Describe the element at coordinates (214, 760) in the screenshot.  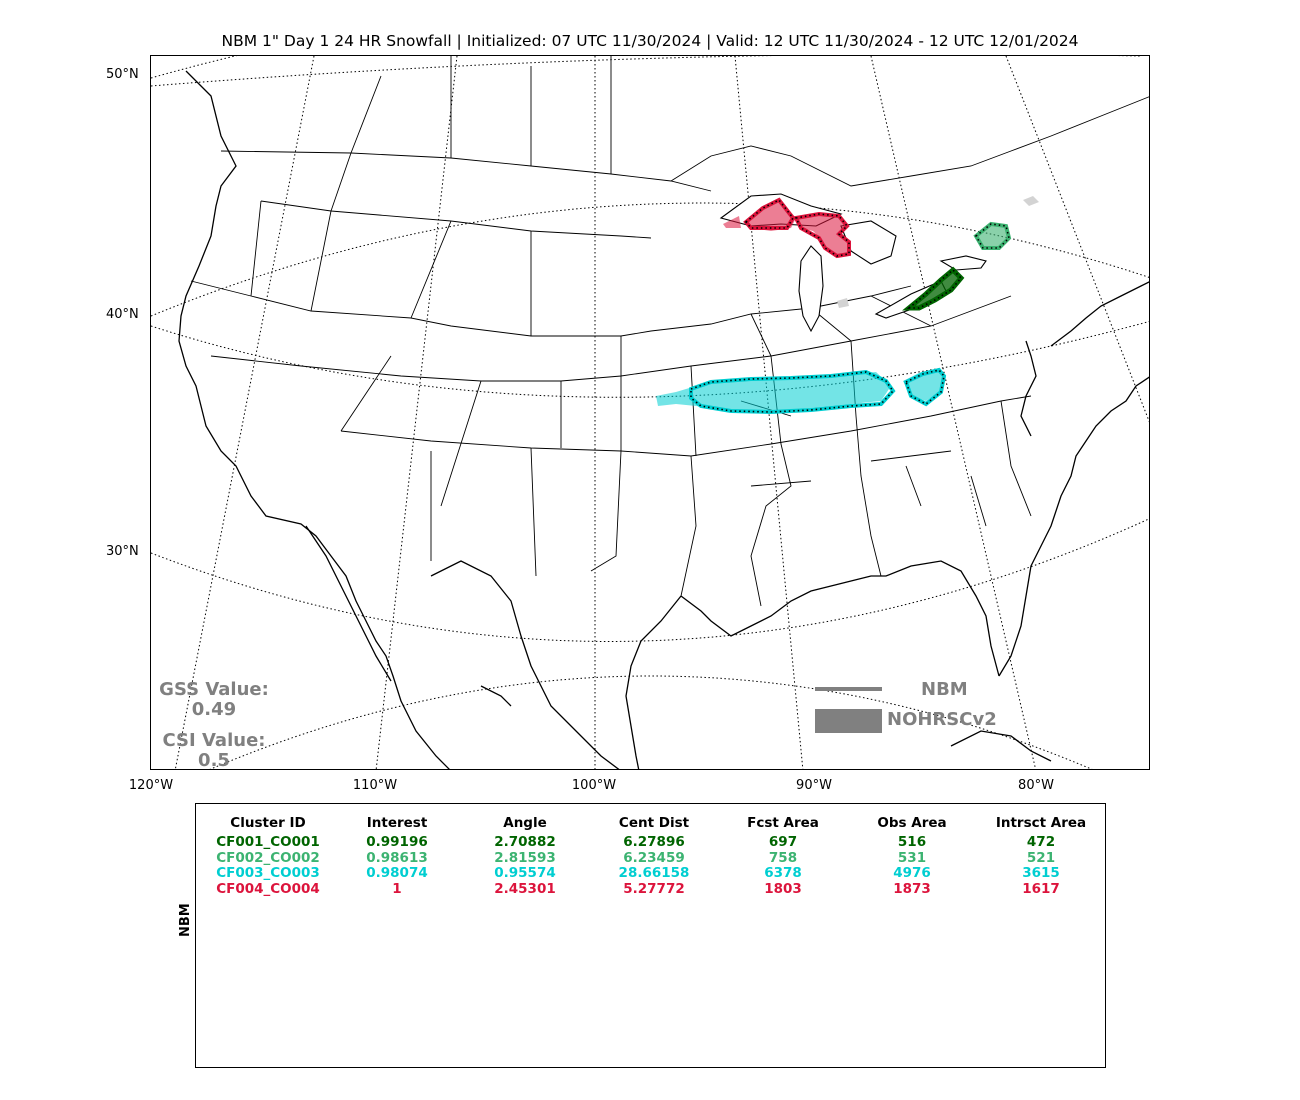
I see `csi-value: 0.5` at that location.